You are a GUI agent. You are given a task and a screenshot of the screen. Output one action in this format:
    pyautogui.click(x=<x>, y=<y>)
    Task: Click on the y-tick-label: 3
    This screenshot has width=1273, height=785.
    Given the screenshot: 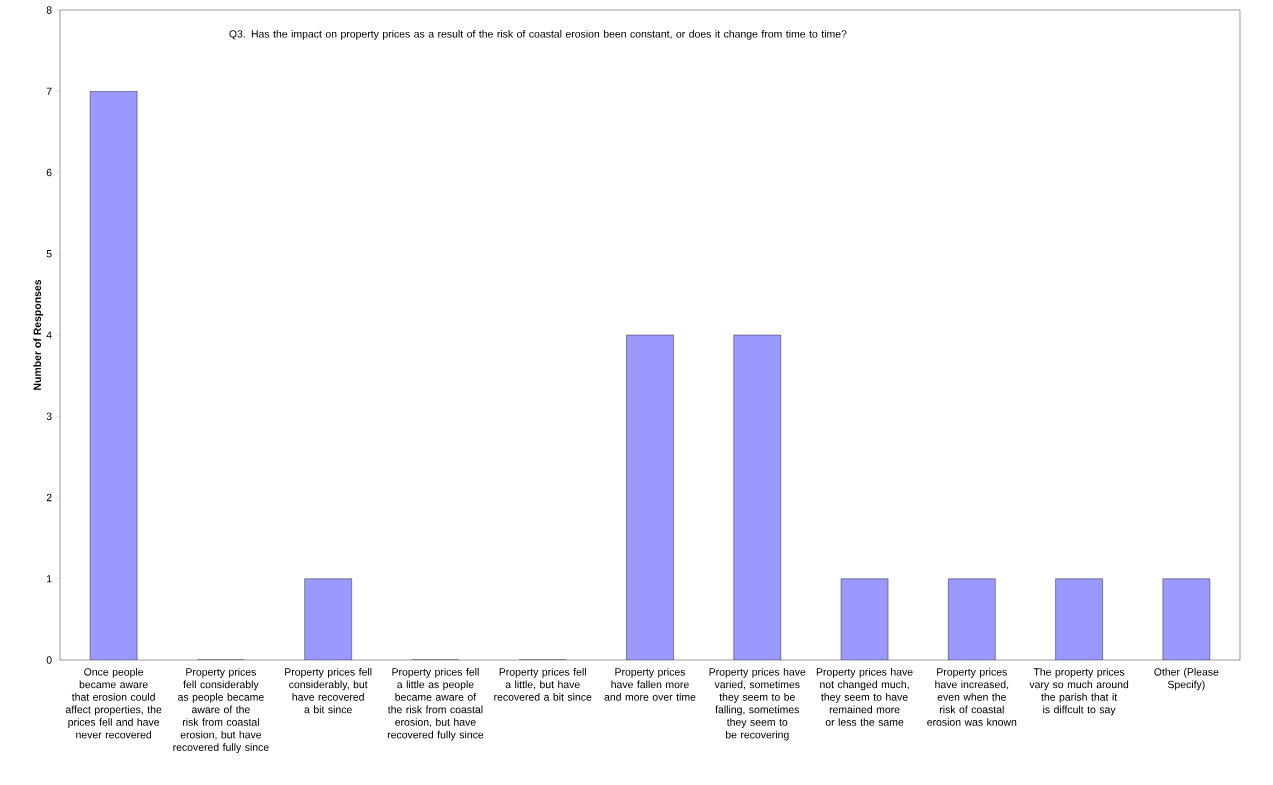 What is the action you would take?
    pyautogui.click(x=49, y=416)
    